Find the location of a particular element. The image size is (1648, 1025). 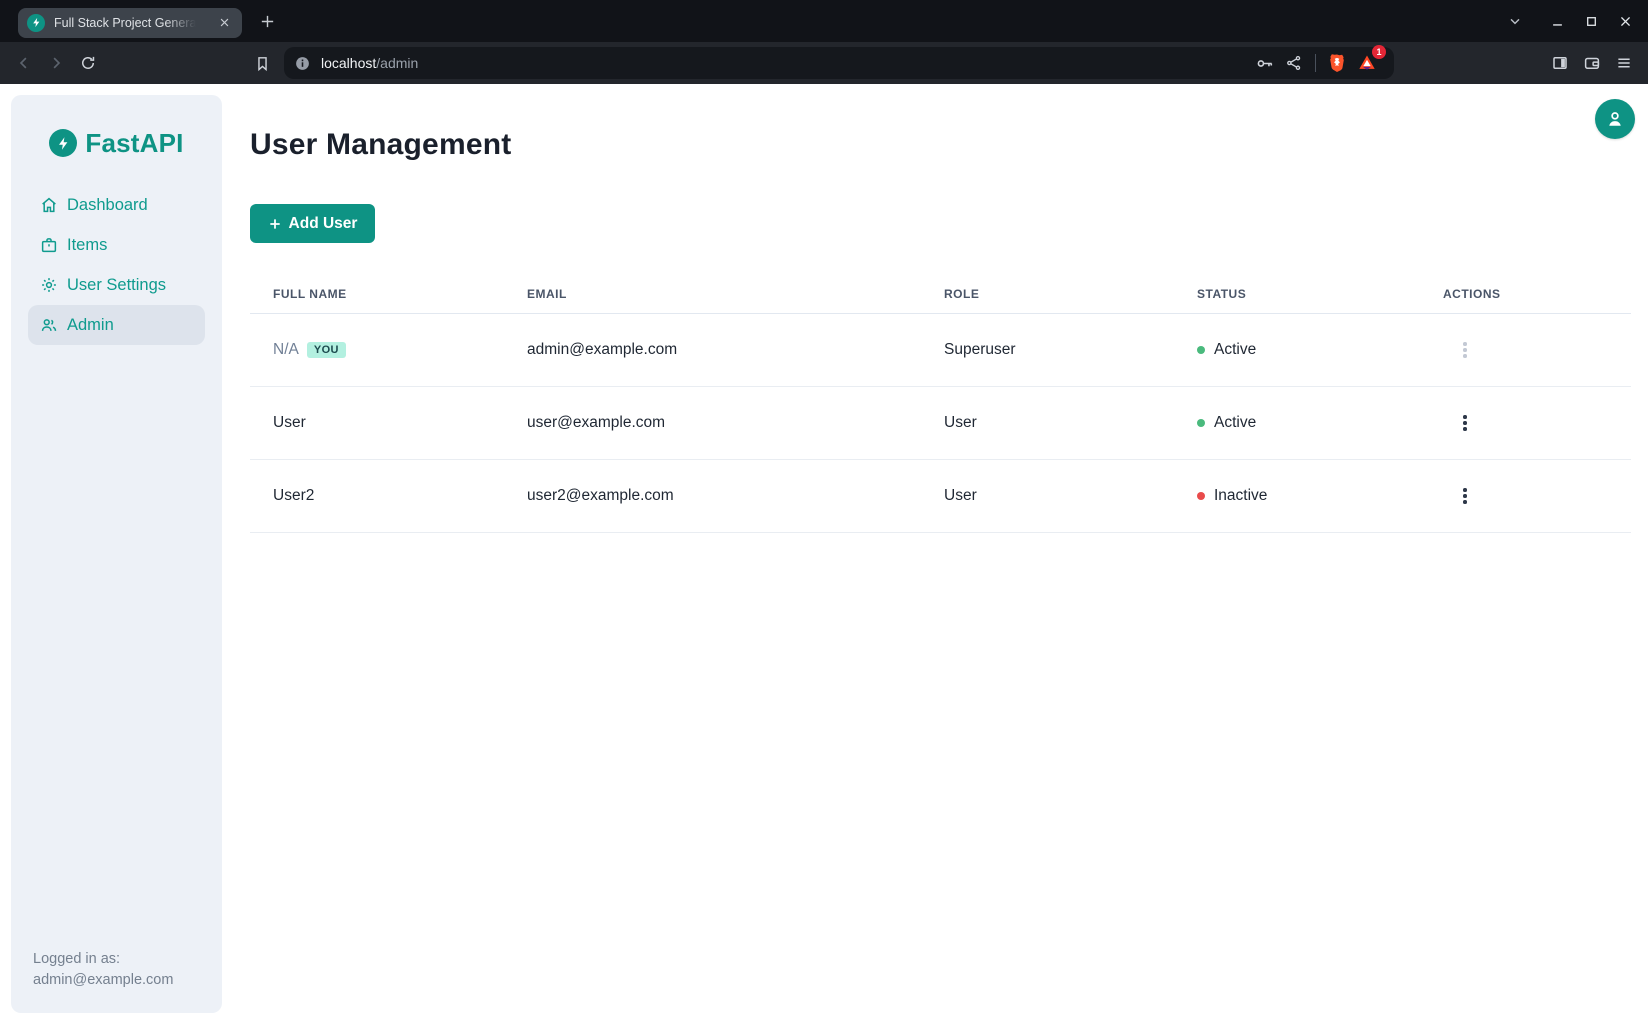

table-row: User2 user2@example.com User Inactive is located at coordinates (940, 496).